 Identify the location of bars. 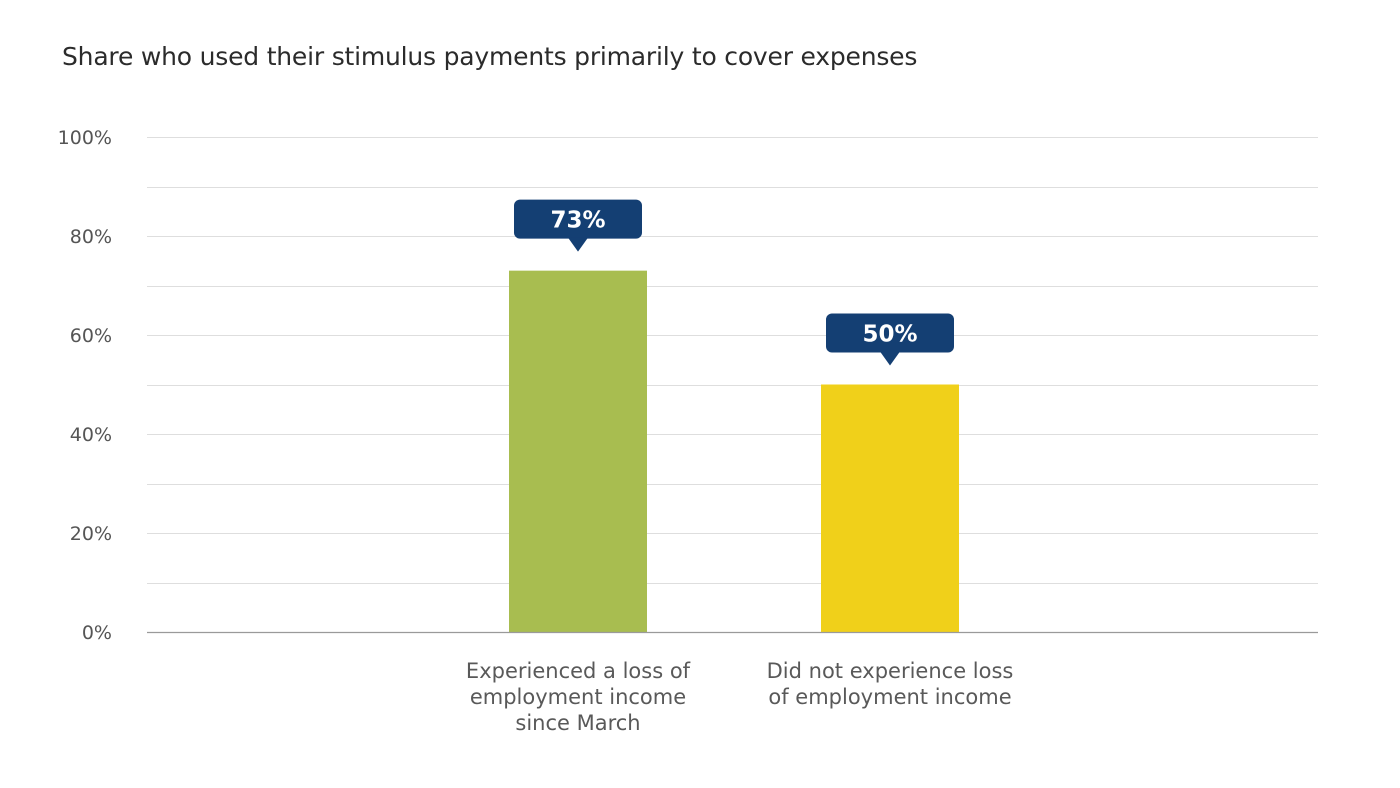
(734, 451).